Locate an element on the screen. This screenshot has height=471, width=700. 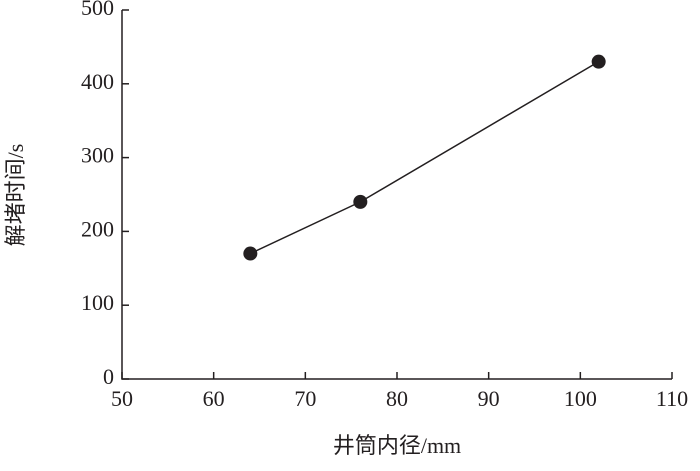
y-axis-label: 解堵时间/s is located at coordinates (15, 195).